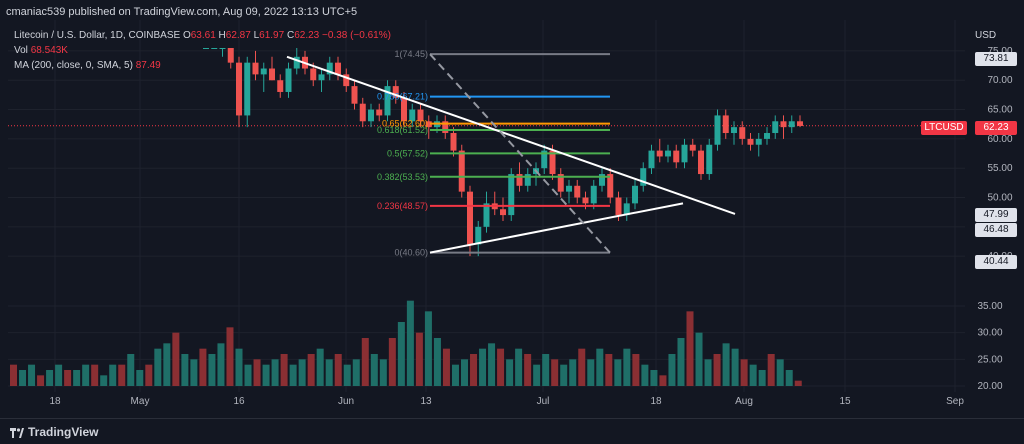  What do you see at coordinates (411, 253) in the screenshot?
I see `fib-level-label: 0(40.60)` at bounding box center [411, 253].